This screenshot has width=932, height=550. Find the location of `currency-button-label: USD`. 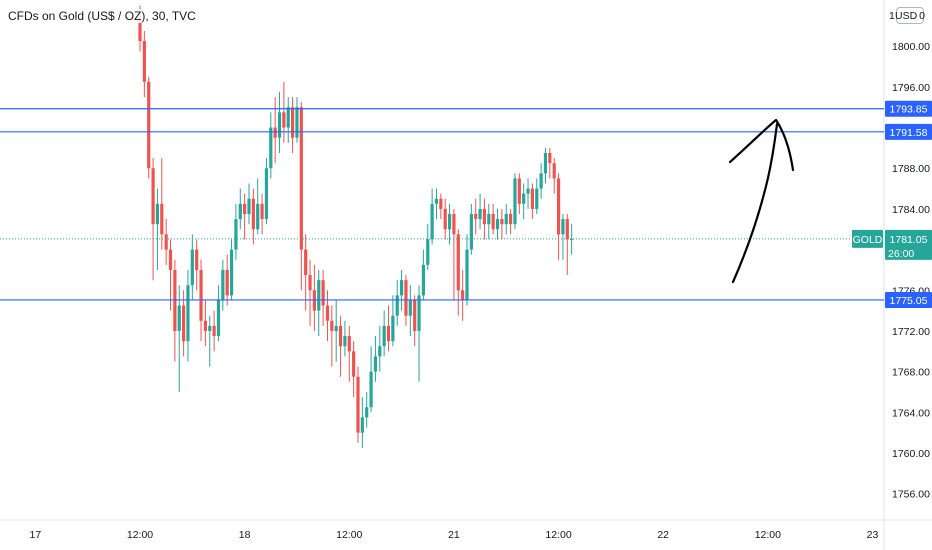

currency-button-label: USD is located at coordinates (906, 15).